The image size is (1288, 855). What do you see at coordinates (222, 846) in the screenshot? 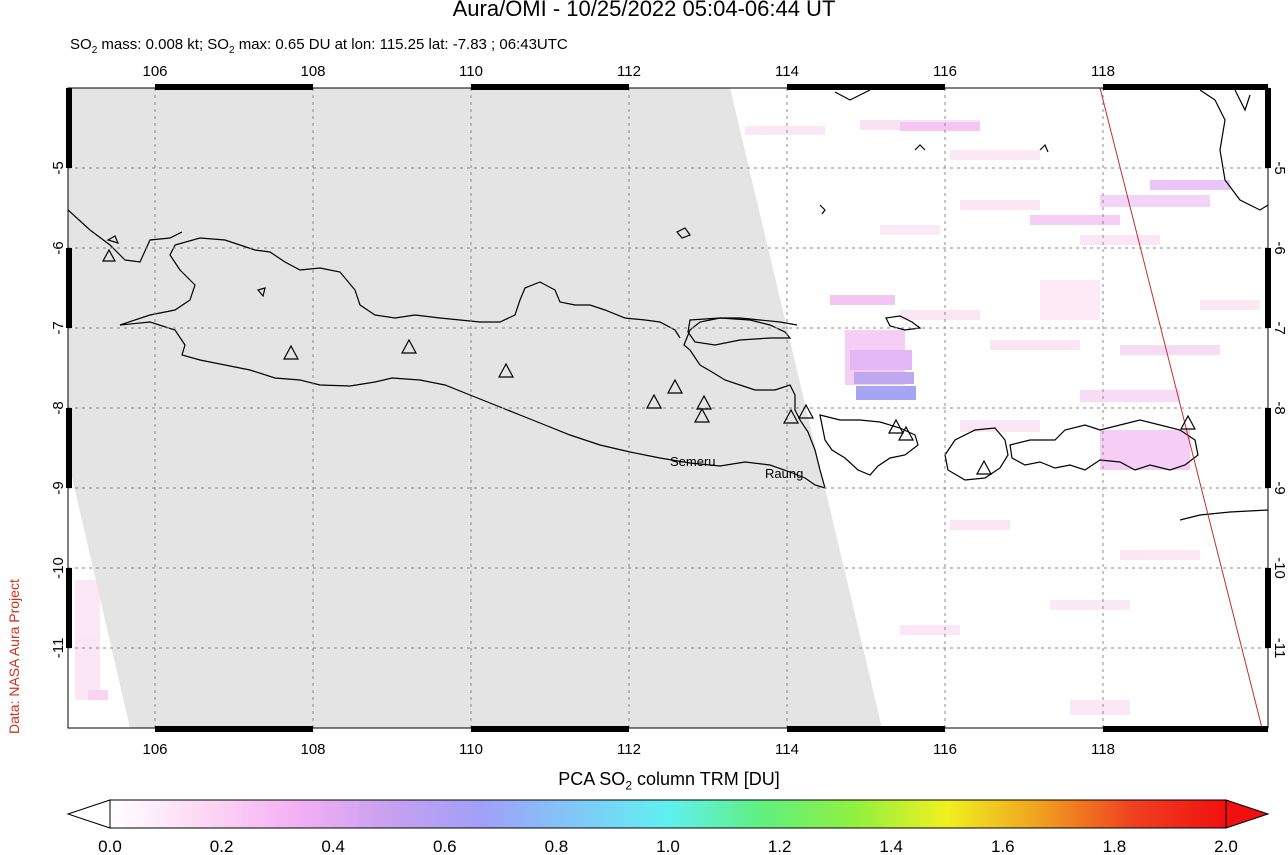
I see `colorbar-tick-label: 0.2` at bounding box center [222, 846].